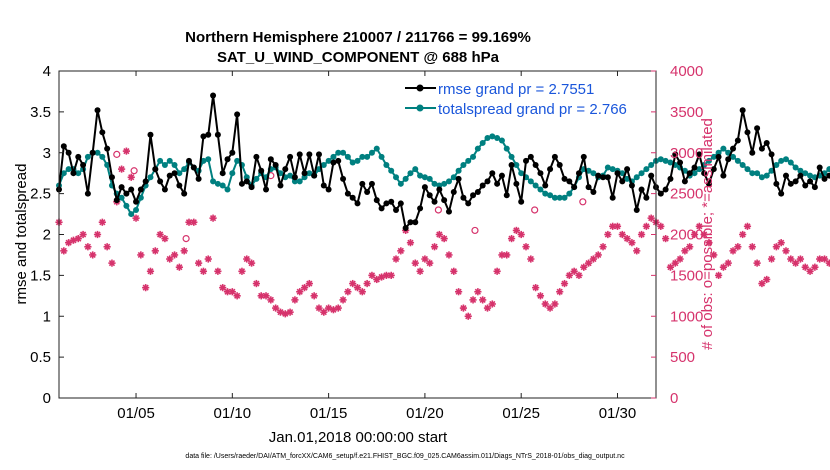  I want to click on legend-label-totalspread: totalspread grand pr = 2.766, so click(532, 109).